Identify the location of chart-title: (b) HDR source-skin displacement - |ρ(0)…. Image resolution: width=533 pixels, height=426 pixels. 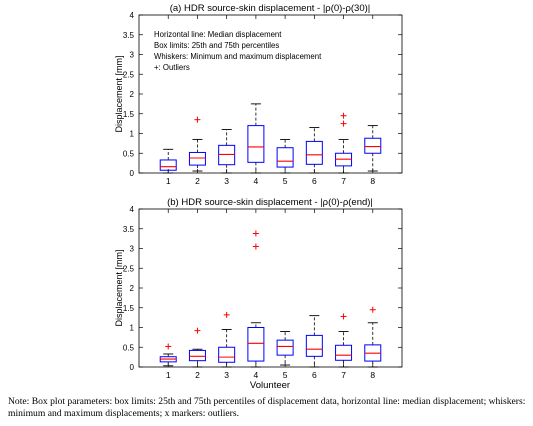
(270, 202).